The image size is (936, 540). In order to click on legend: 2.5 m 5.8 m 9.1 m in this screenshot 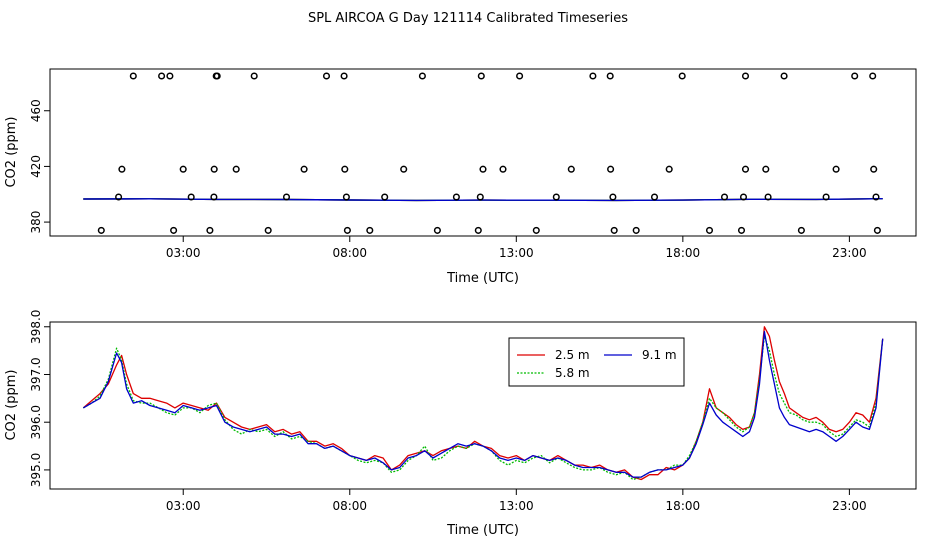, I will do `click(596, 362)`.